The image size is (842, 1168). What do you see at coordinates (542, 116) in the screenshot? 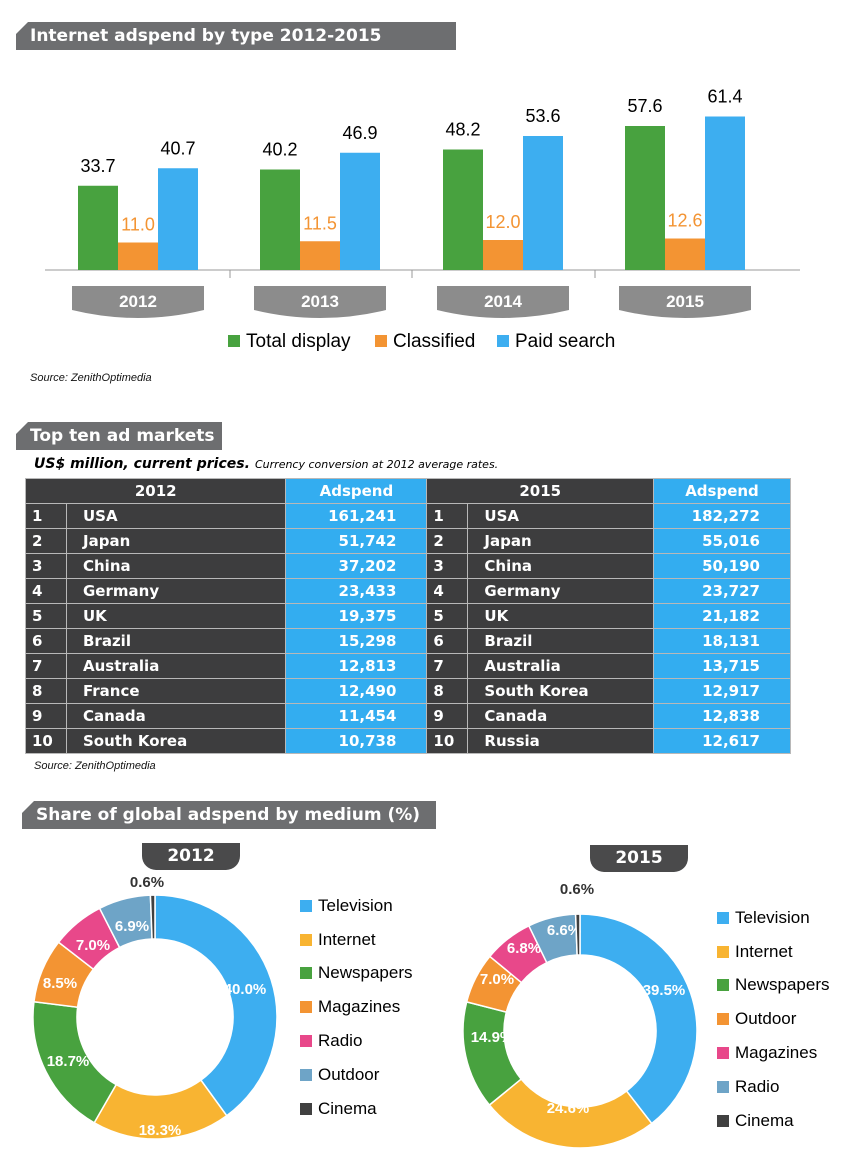
I see `bar-value-label: 53.6` at bounding box center [542, 116].